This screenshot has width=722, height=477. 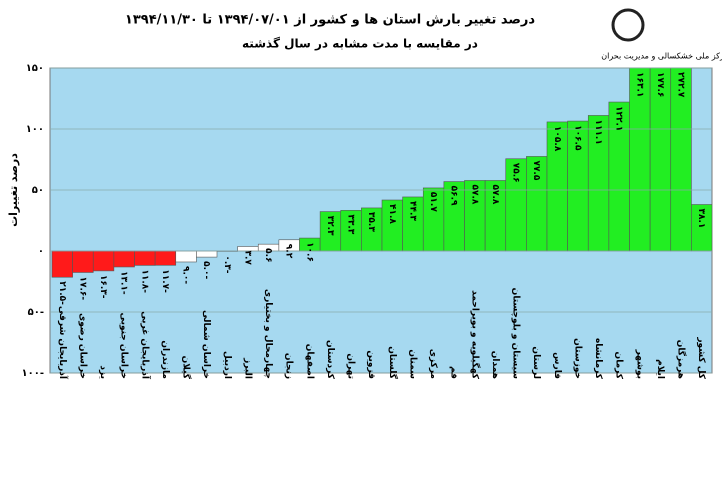 What do you see at coordinates (186, 275) in the screenshot?
I see `value-label: ۹.۰-` at bounding box center [186, 275].